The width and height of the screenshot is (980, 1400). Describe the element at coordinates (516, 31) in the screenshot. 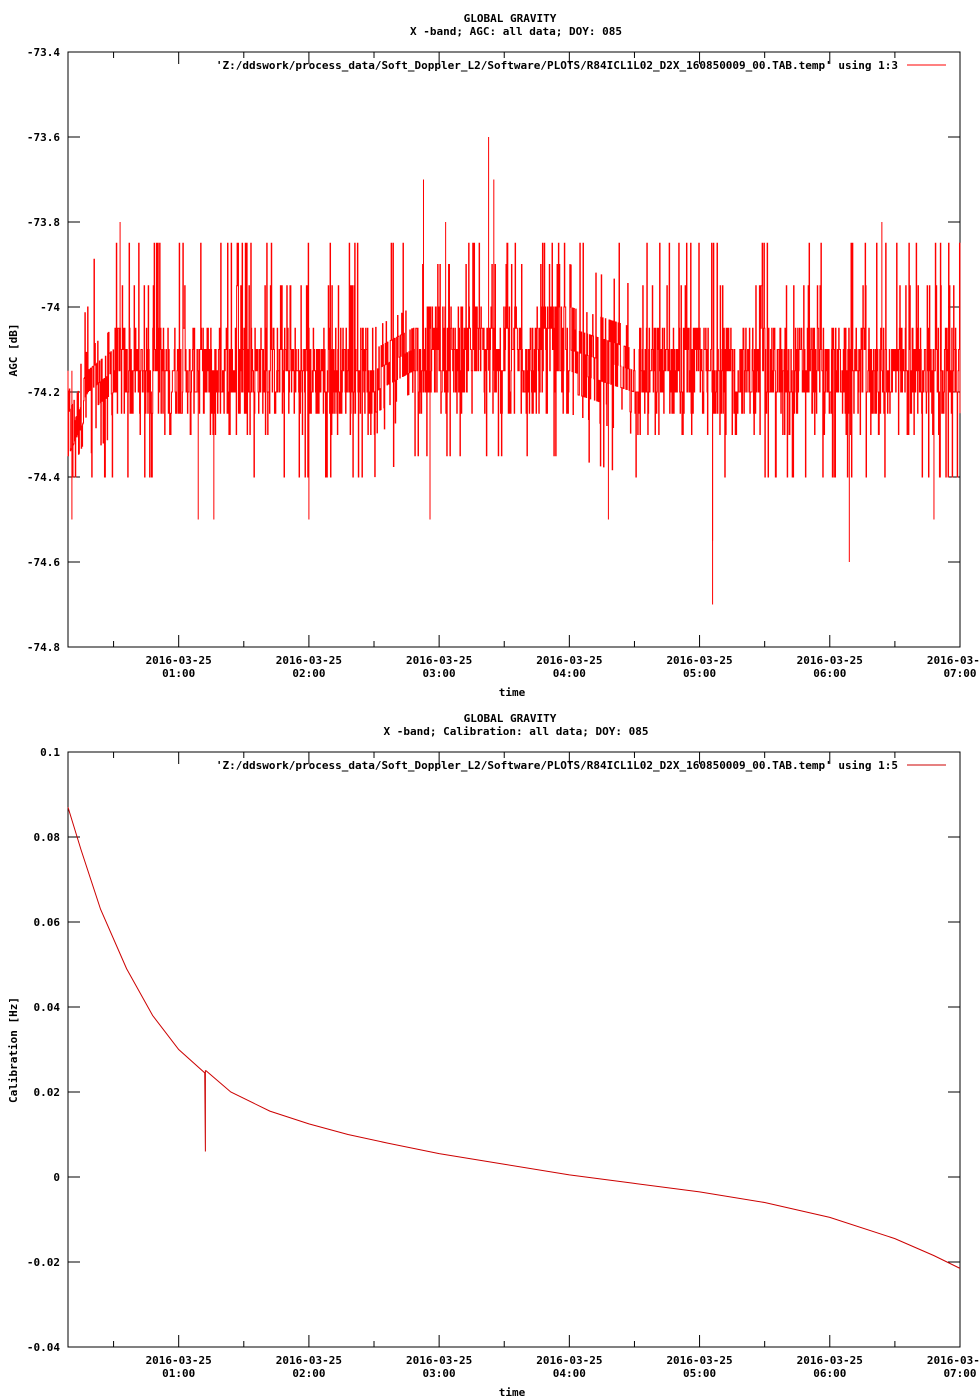

I see `agc-chart-subtitle: X -band; AGC: all data; DOY: 085` at that location.